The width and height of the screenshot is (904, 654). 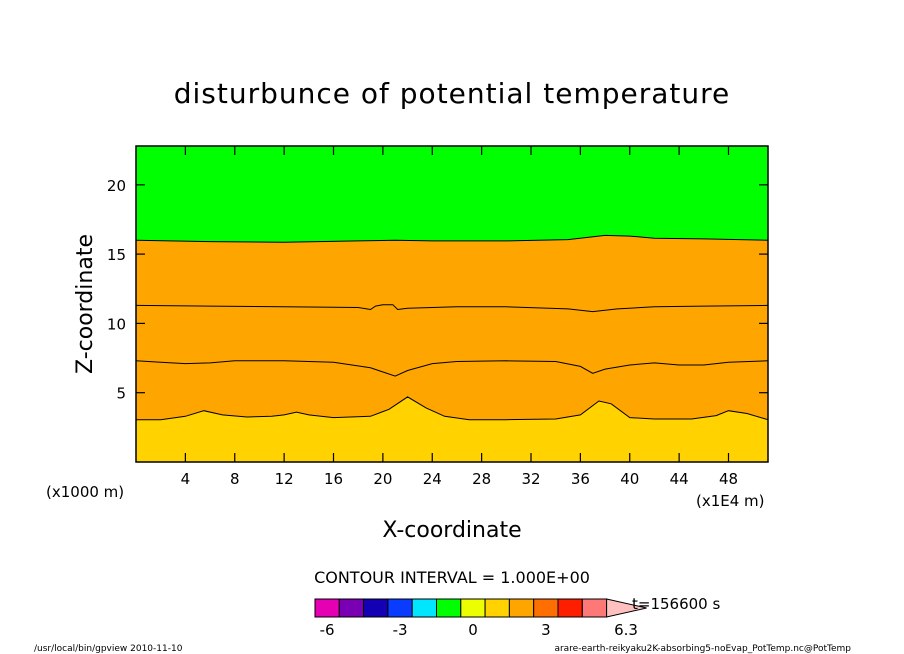 What do you see at coordinates (400, 630) in the screenshot?
I see `colorbar-tick-label: -3` at bounding box center [400, 630].